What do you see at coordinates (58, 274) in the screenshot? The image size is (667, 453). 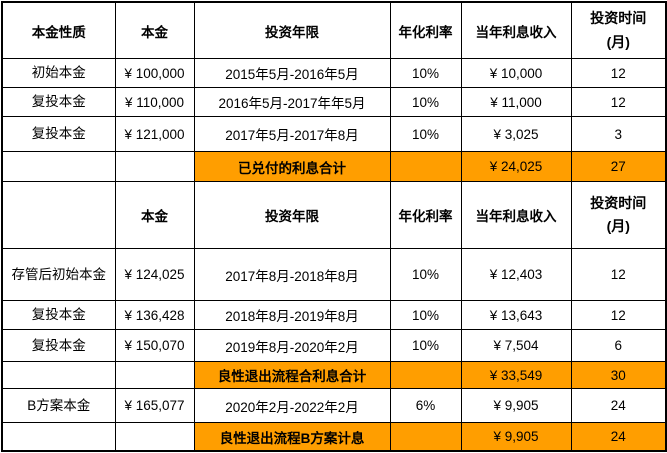 I see `cell-principal-nature: 存管后初始本金` at bounding box center [58, 274].